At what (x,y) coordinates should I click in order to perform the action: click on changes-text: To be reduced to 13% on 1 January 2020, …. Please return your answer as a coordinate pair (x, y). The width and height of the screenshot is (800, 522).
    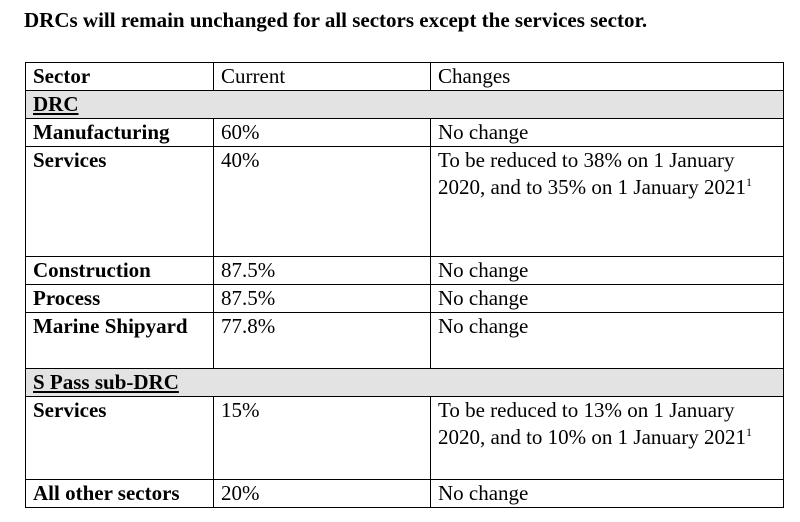
    Looking at the image, I should click on (592, 423).